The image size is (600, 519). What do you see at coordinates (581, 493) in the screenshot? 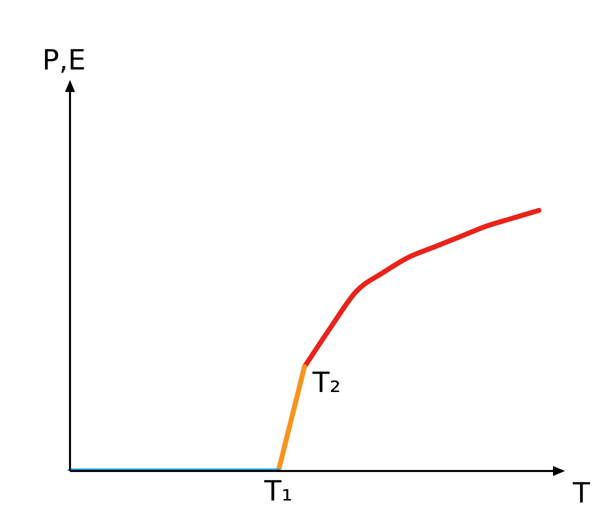
I see `x-axis-title: T` at bounding box center [581, 493].